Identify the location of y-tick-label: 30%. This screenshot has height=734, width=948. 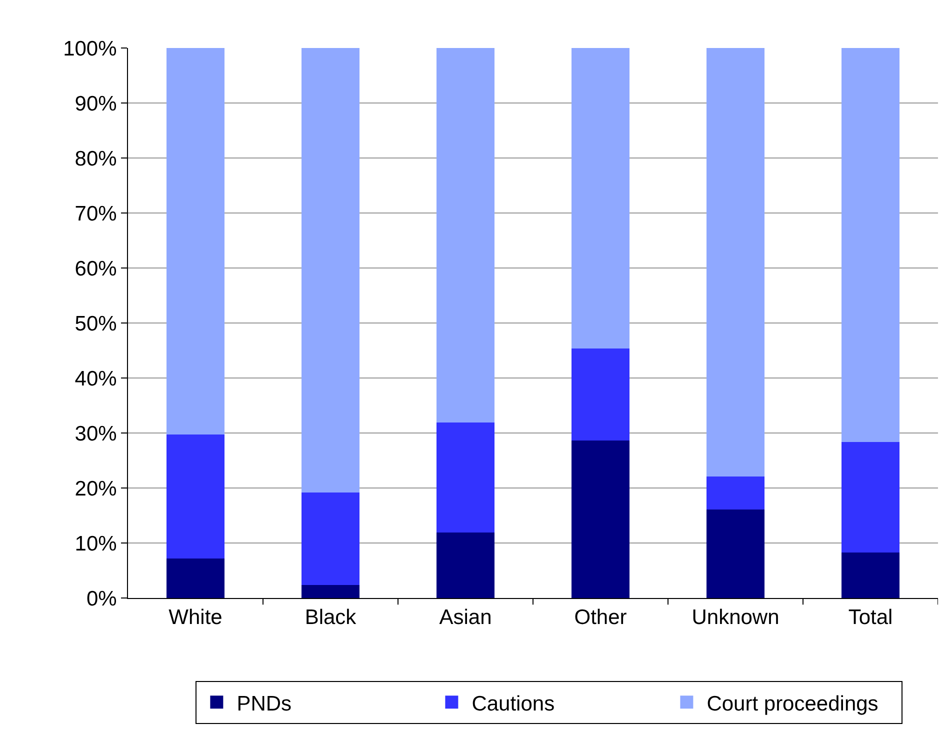
(95, 434).